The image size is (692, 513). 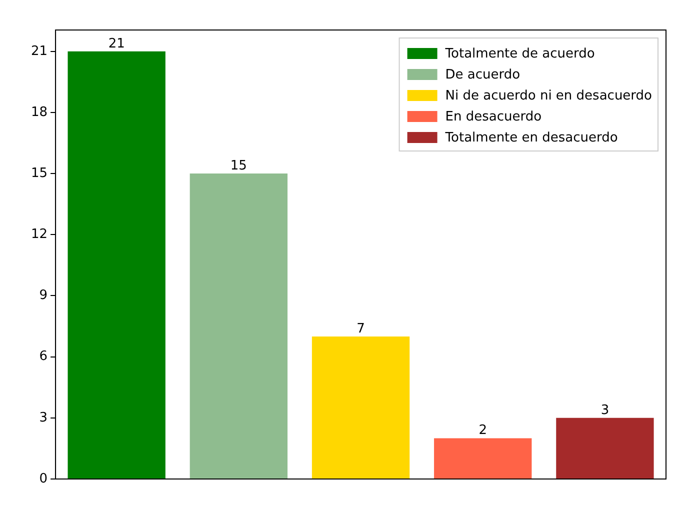 I want to click on data-label: 3, so click(x=605, y=410).